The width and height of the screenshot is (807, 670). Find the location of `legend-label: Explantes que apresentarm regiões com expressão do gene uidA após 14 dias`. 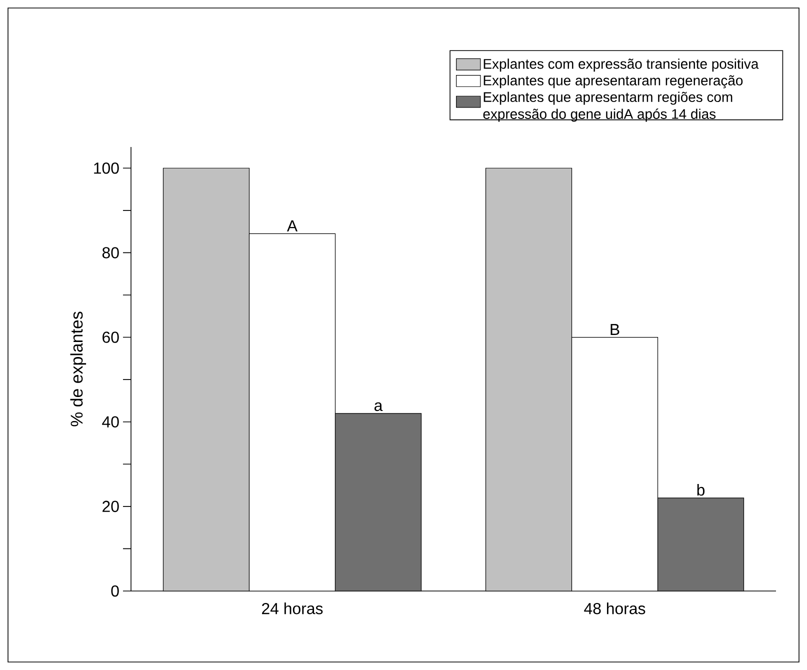

legend-label: Explantes que apresentarm regiões com expressão do gene uidA após 14 dias is located at coordinates (607, 107).